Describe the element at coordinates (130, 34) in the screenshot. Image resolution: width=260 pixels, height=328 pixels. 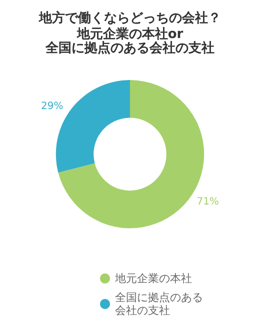
I see `chart-subtitle: 地元企業の本社or` at that location.